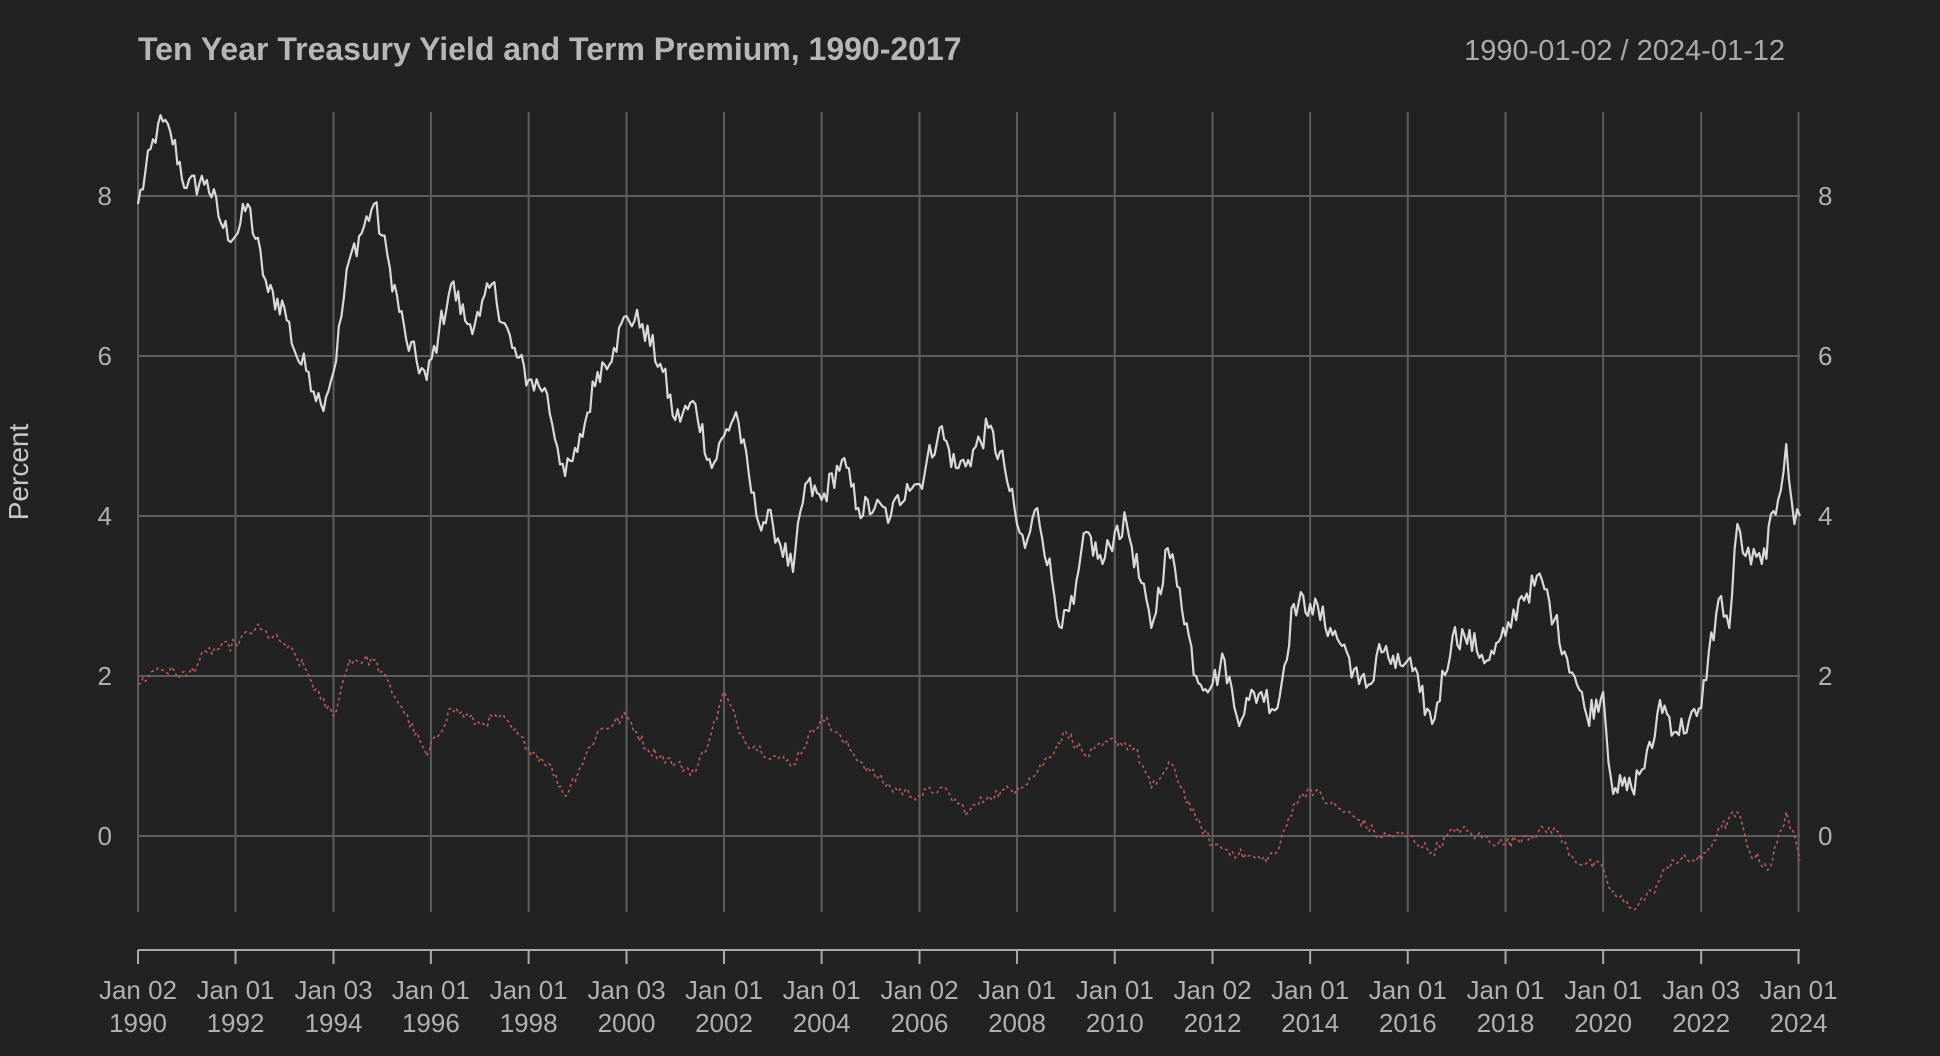 The image size is (1940, 1056). What do you see at coordinates (1825, 356) in the screenshot?
I see `y-tick-label-right: 6` at bounding box center [1825, 356].